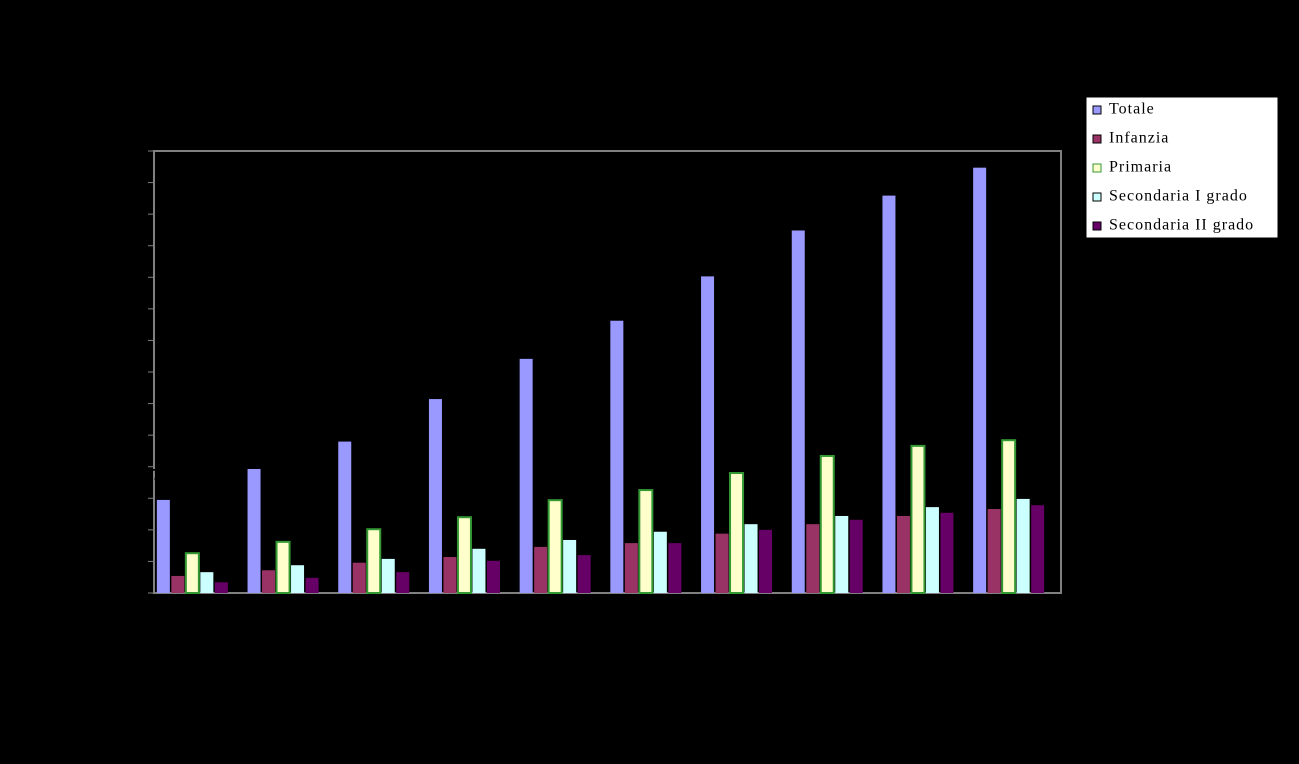 The width and height of the screenshot is (1299, 764). Describe the element at coordinates (1140, 167) in the screenshot. I see `legend-label: Primaria` at that location.